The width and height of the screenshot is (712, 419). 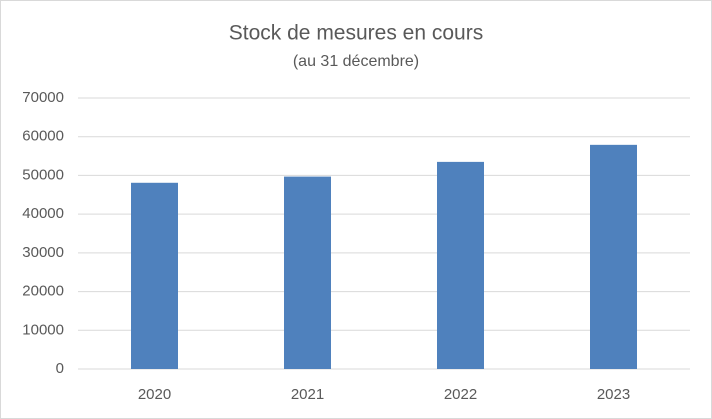 What do you see at coordinates (307, 394) in the screenshot?
I see `x-tick-label: 2021` at bounding box center [307, 394].